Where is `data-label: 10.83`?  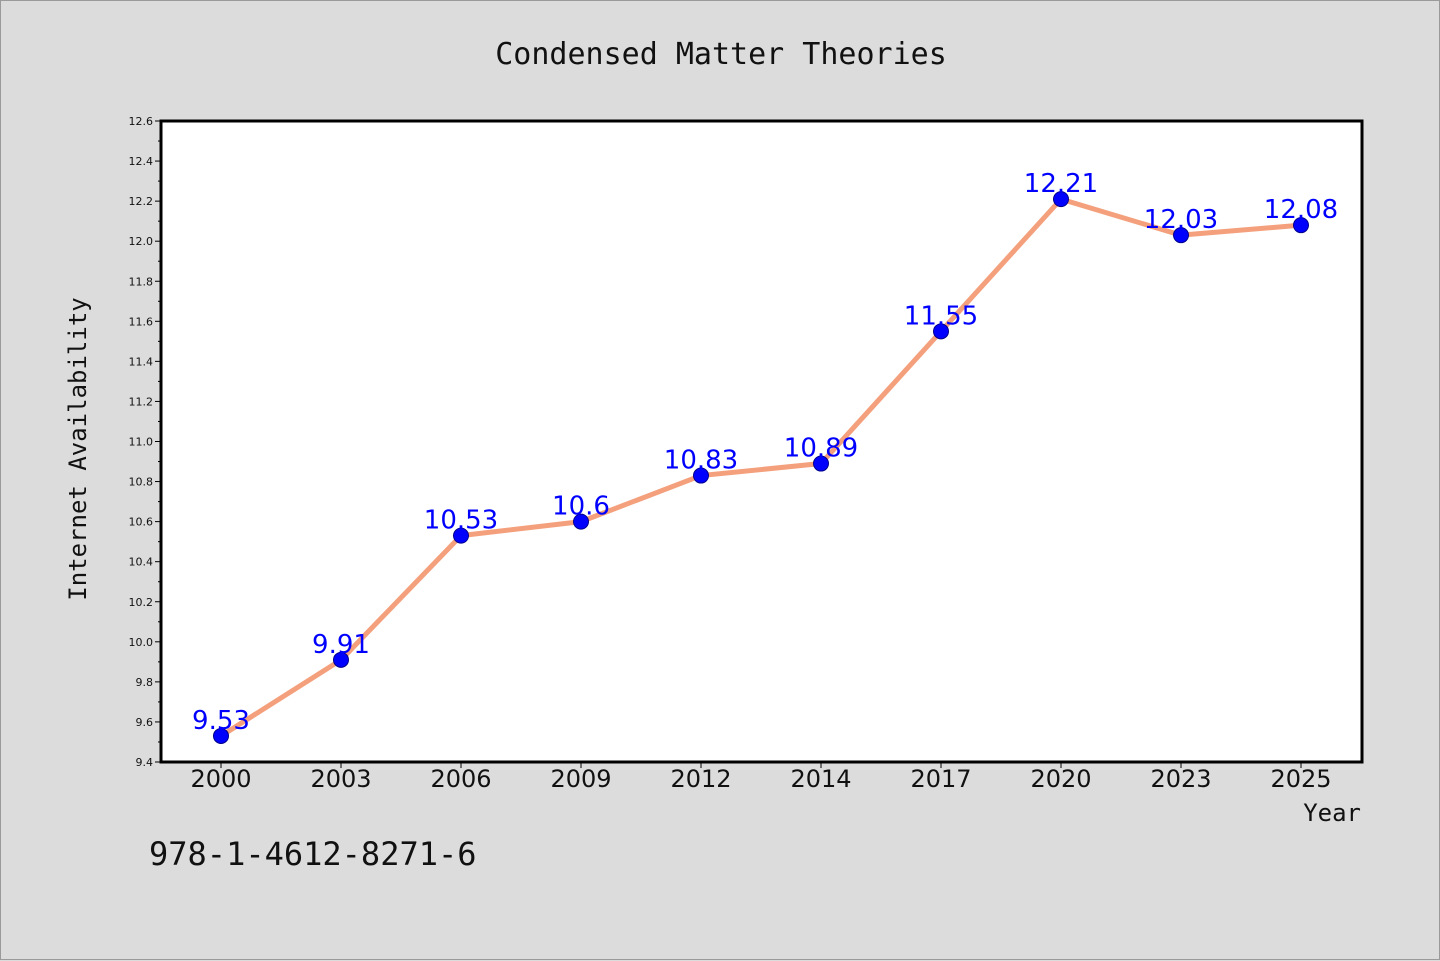 data-label: 10.83 is located at coordinates (701, 461).